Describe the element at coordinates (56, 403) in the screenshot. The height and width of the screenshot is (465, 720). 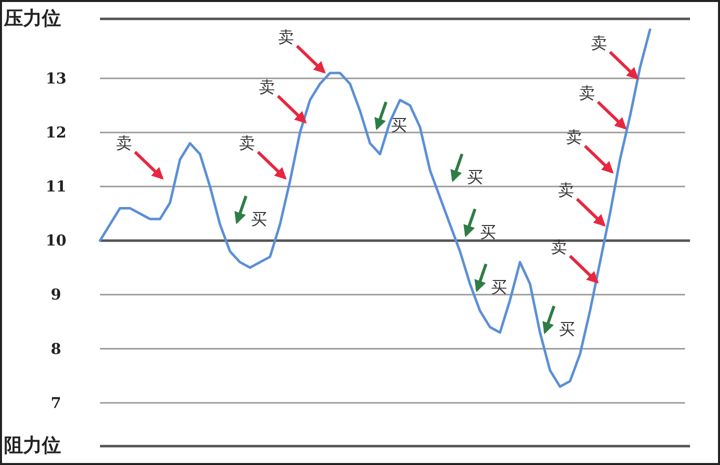
I see `y-tick-label: 7` at that location.